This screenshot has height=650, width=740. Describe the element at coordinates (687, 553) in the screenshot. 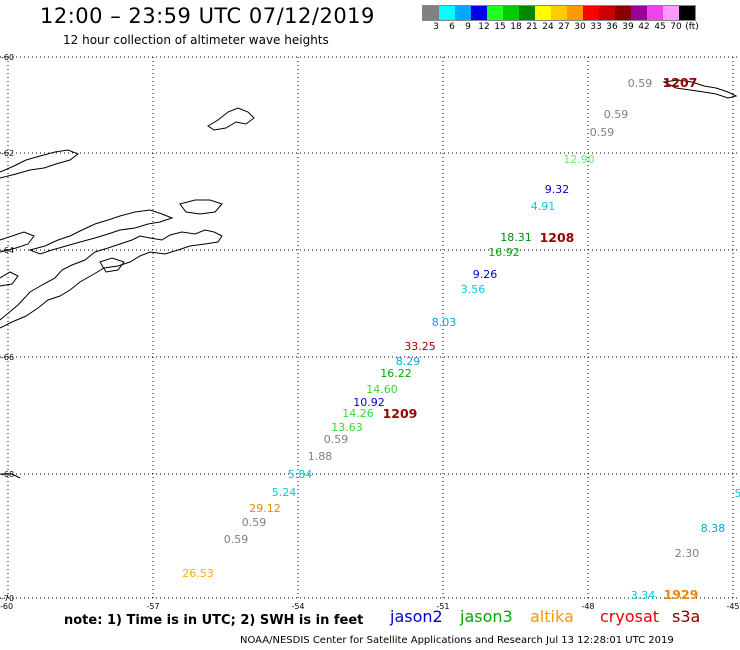

I see `wave-height-label: 2.30` at that location.